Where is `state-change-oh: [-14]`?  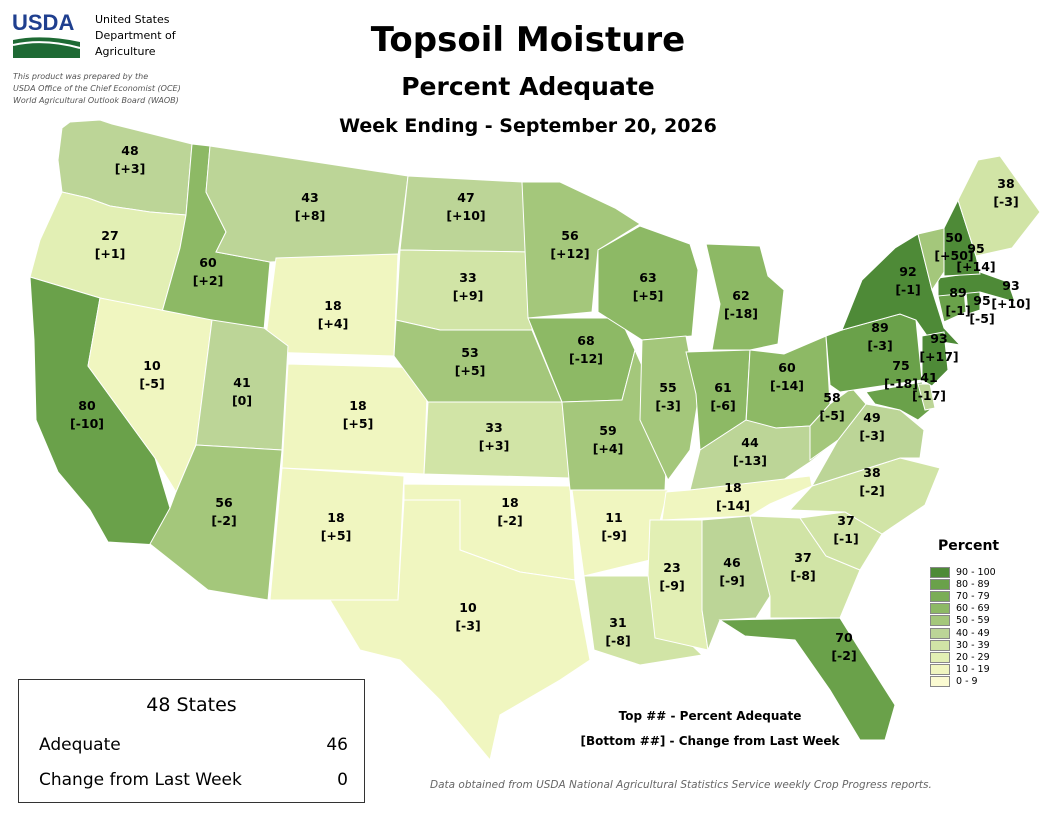 state-change-oh: [-14] is located at coordinates (787, 385).